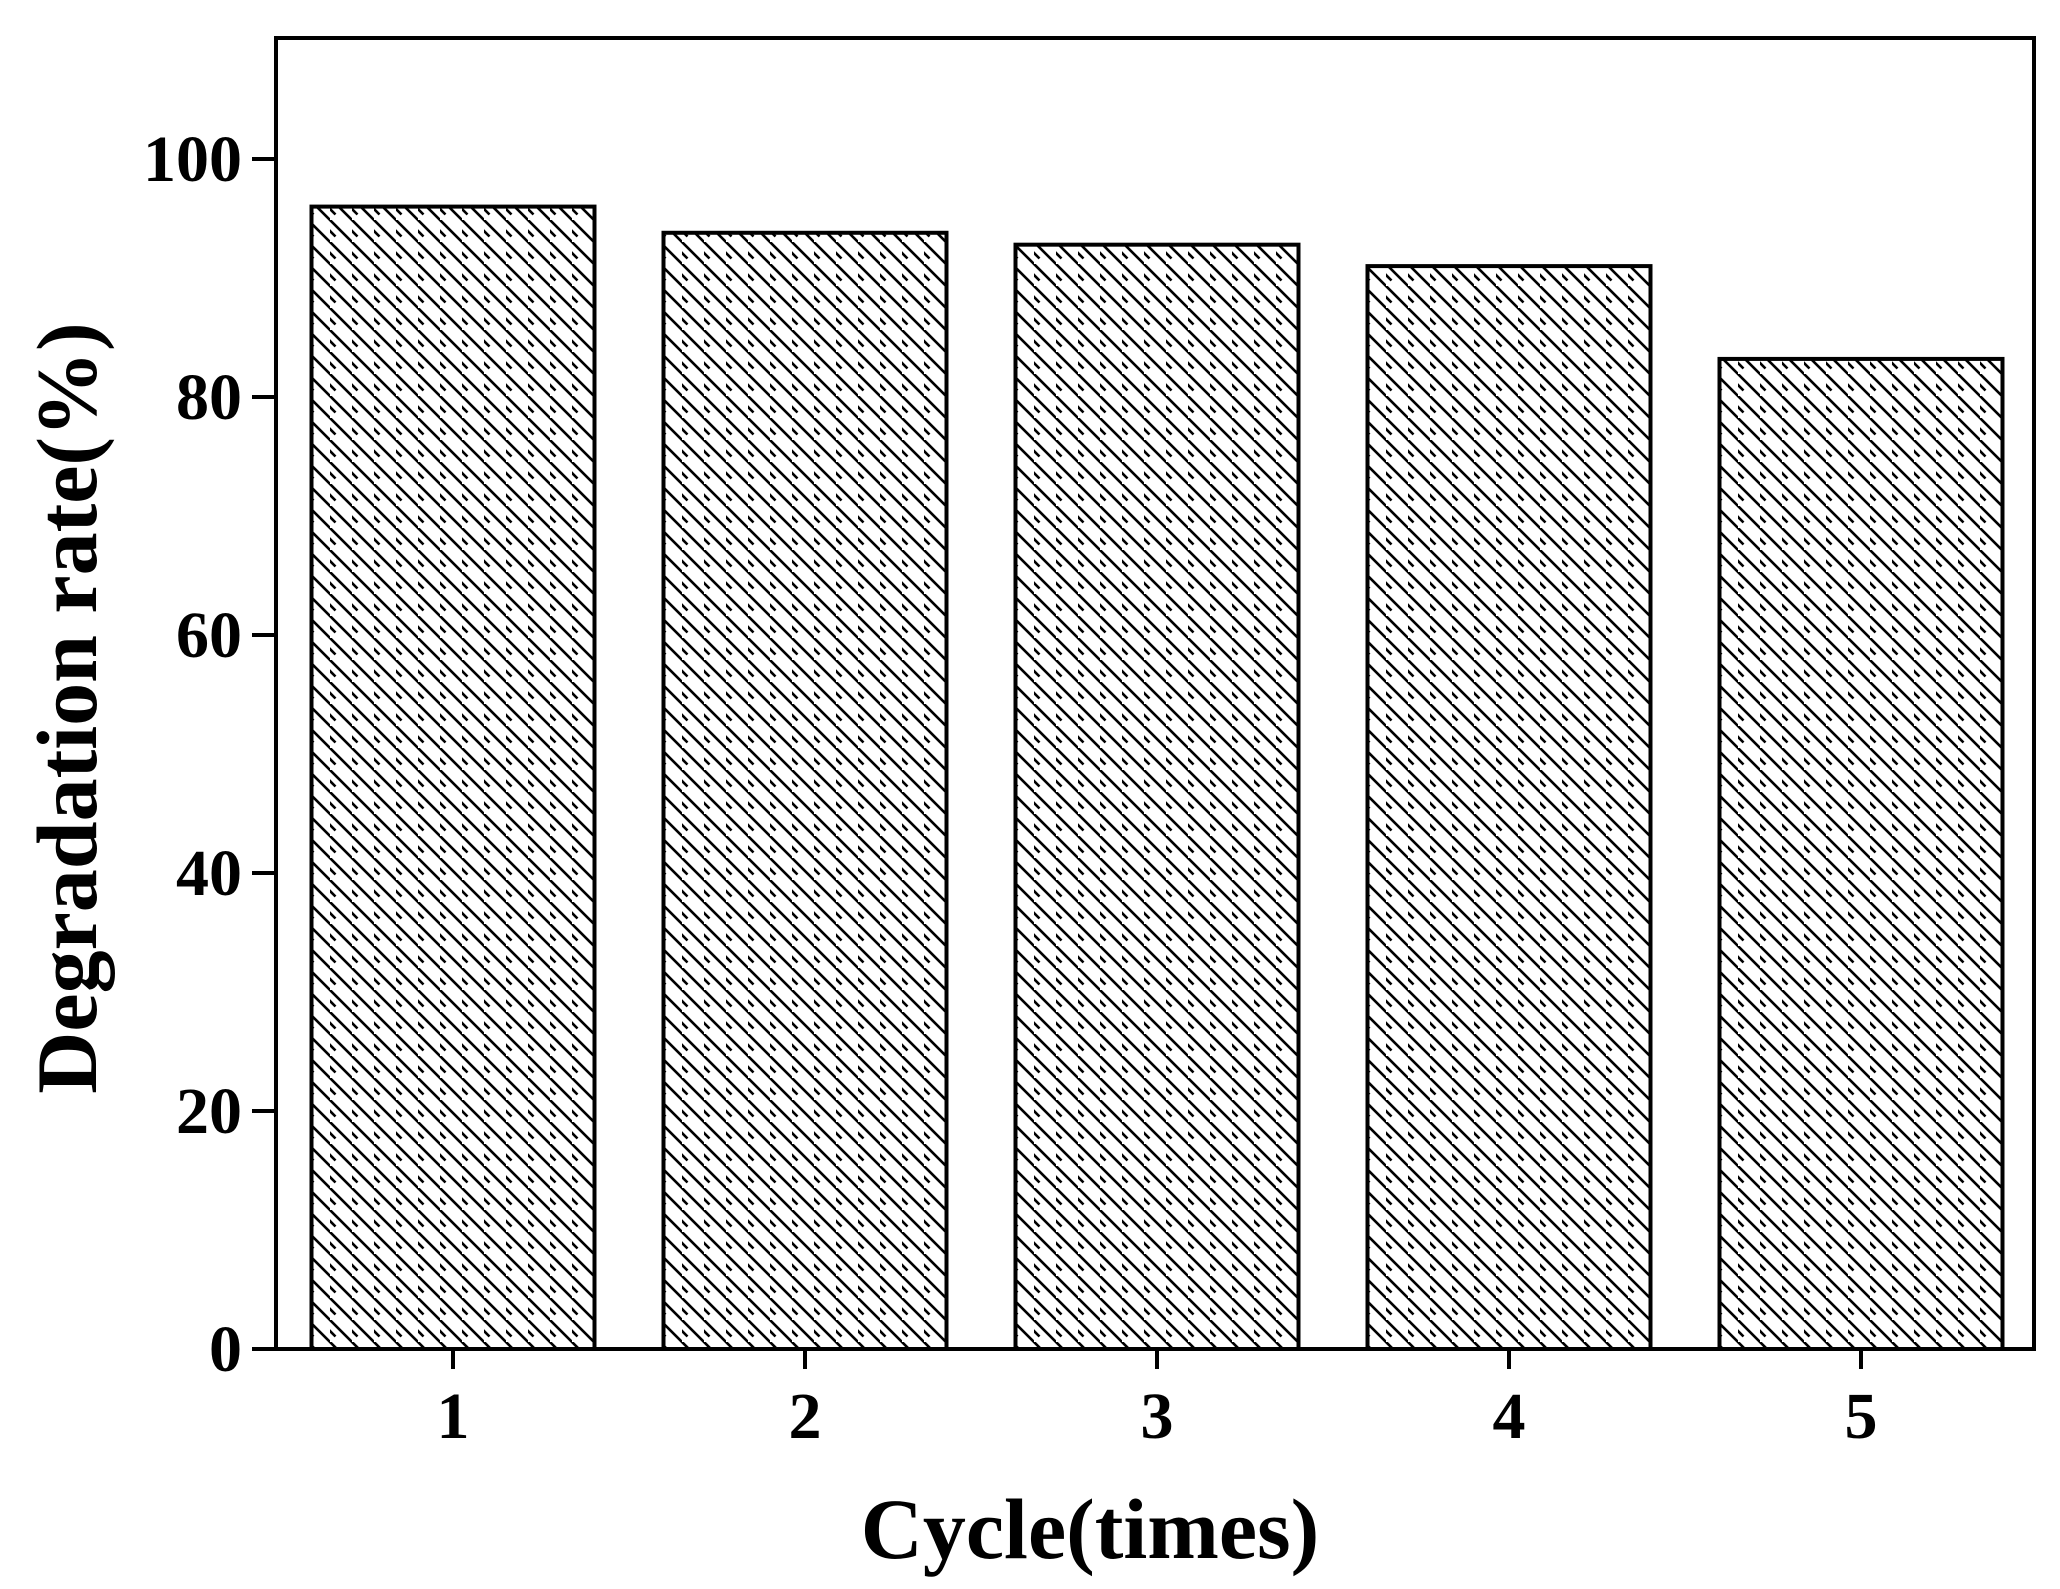  What do you see at coordinates (805, 1416) in the screenshot?
I see `x-tick-label-2: 2` at bounding box center [805, 1416].